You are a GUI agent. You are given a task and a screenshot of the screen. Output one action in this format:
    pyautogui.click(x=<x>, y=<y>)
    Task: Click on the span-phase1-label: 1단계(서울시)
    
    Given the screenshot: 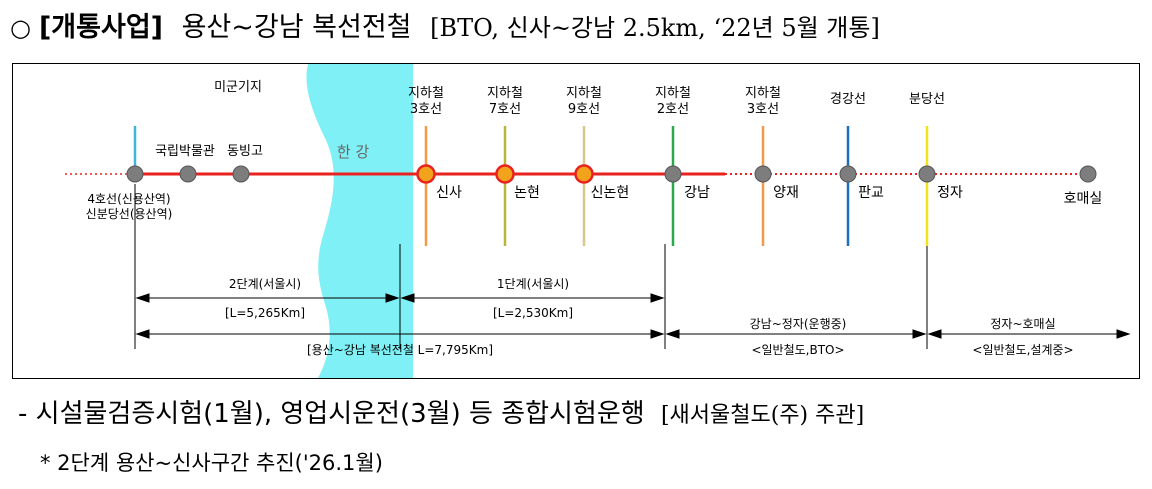 What is the action you would take?
    pyautogui.click(x=533, y=284)
    